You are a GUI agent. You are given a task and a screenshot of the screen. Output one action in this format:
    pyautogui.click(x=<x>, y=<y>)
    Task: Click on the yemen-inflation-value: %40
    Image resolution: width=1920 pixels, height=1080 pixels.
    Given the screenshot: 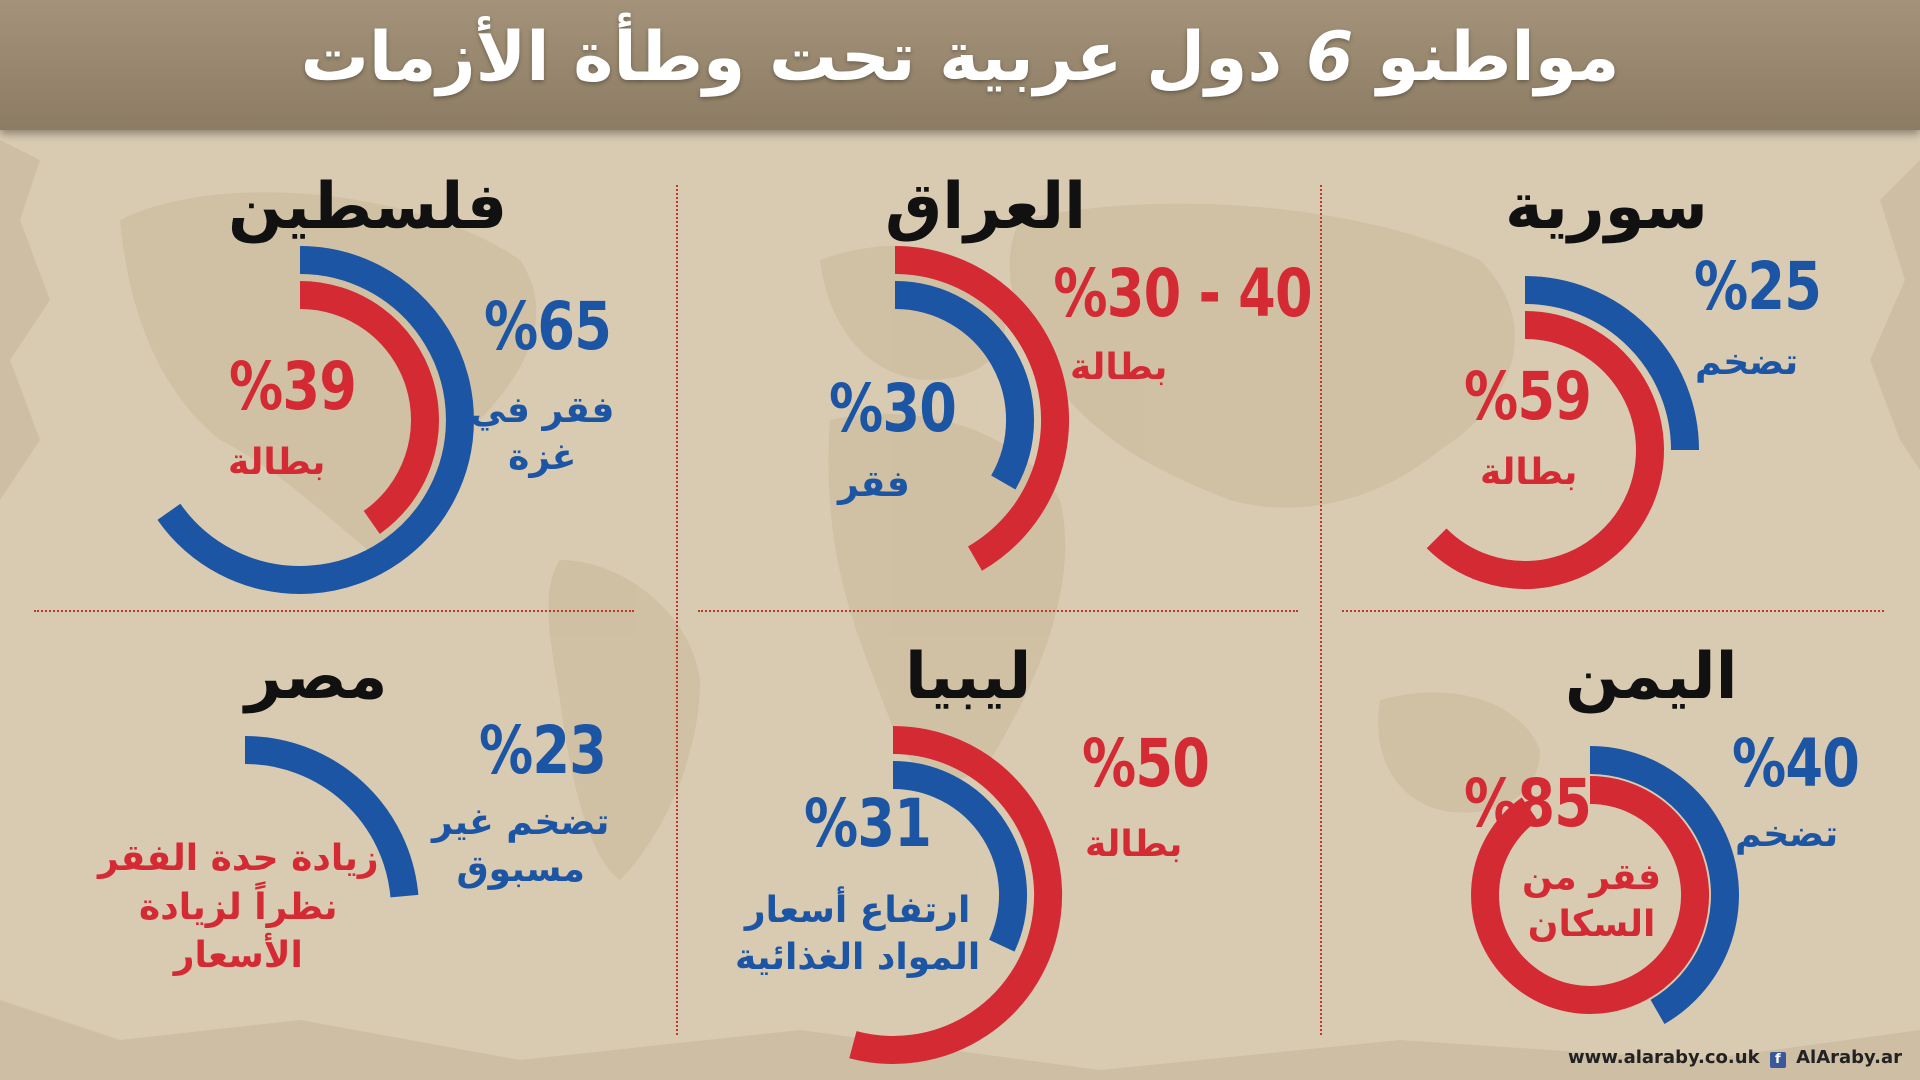 What is the action you would take?
    pyautogui.click(x=1795, y=763)
    